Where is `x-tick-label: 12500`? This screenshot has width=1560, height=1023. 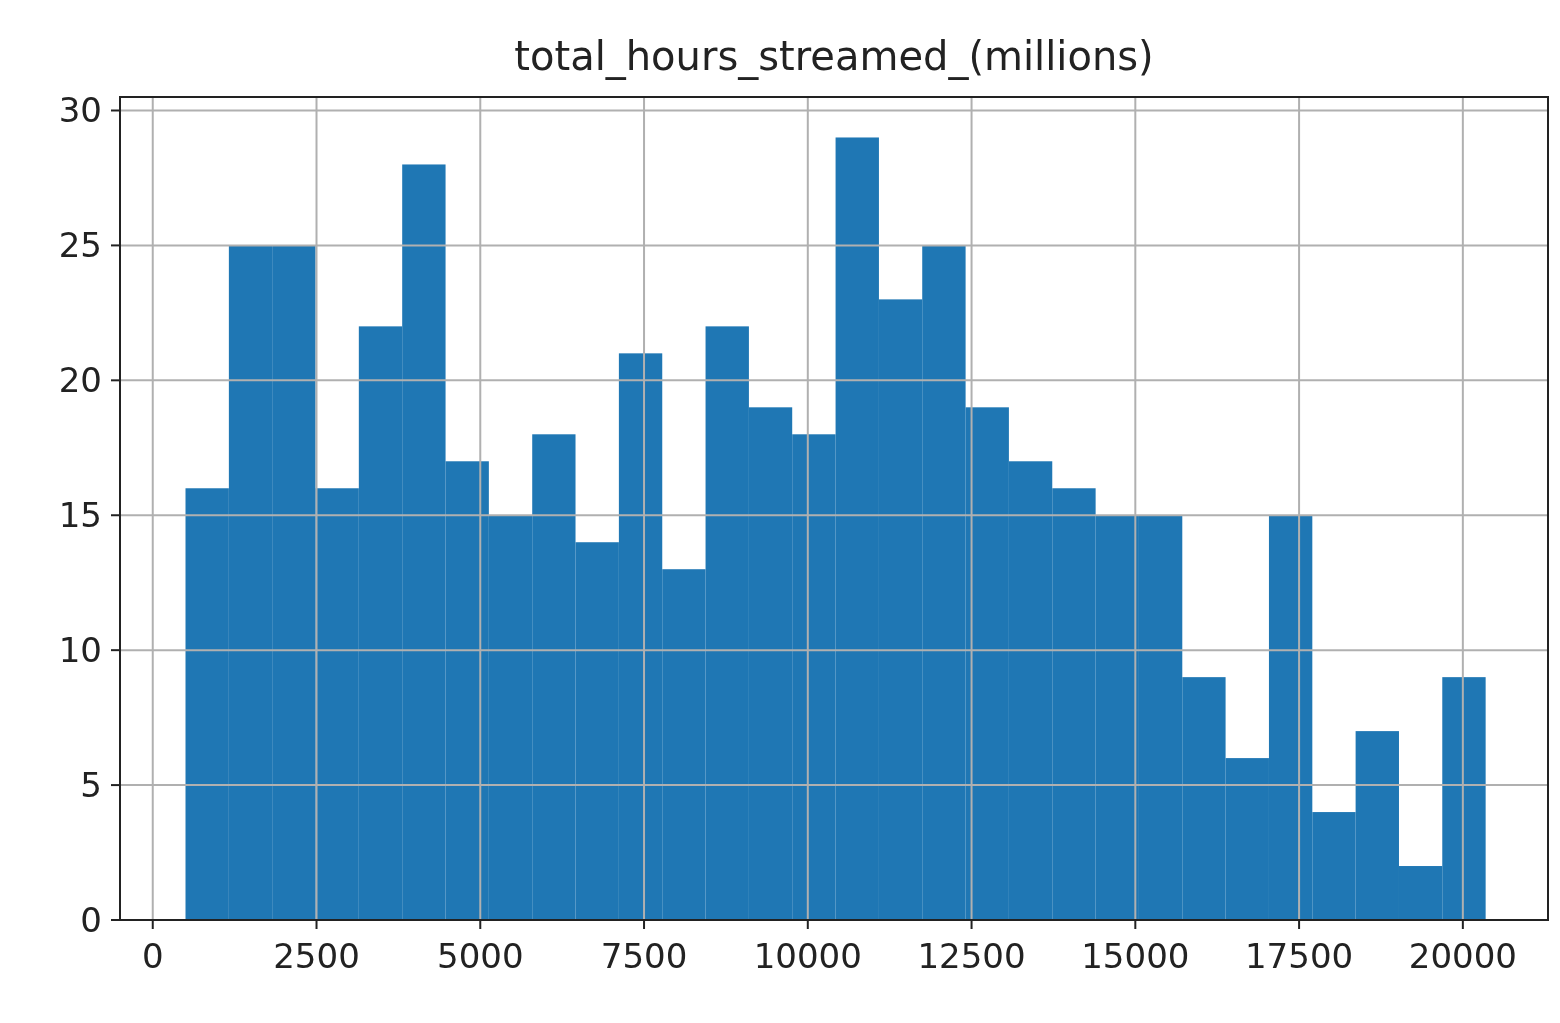
x-tick-label: 12500 is located at coordinates (971, 956).